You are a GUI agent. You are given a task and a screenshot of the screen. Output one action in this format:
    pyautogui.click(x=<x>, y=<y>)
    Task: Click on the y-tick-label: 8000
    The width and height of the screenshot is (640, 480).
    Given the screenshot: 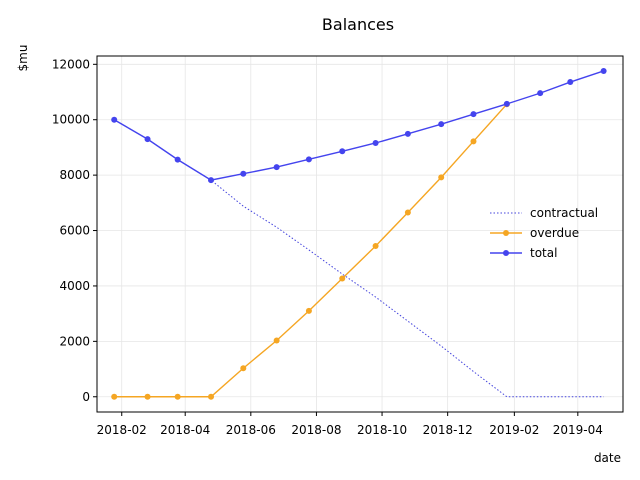 What is the action you would take?
    pyautogui.click(x=74, y=175)
    